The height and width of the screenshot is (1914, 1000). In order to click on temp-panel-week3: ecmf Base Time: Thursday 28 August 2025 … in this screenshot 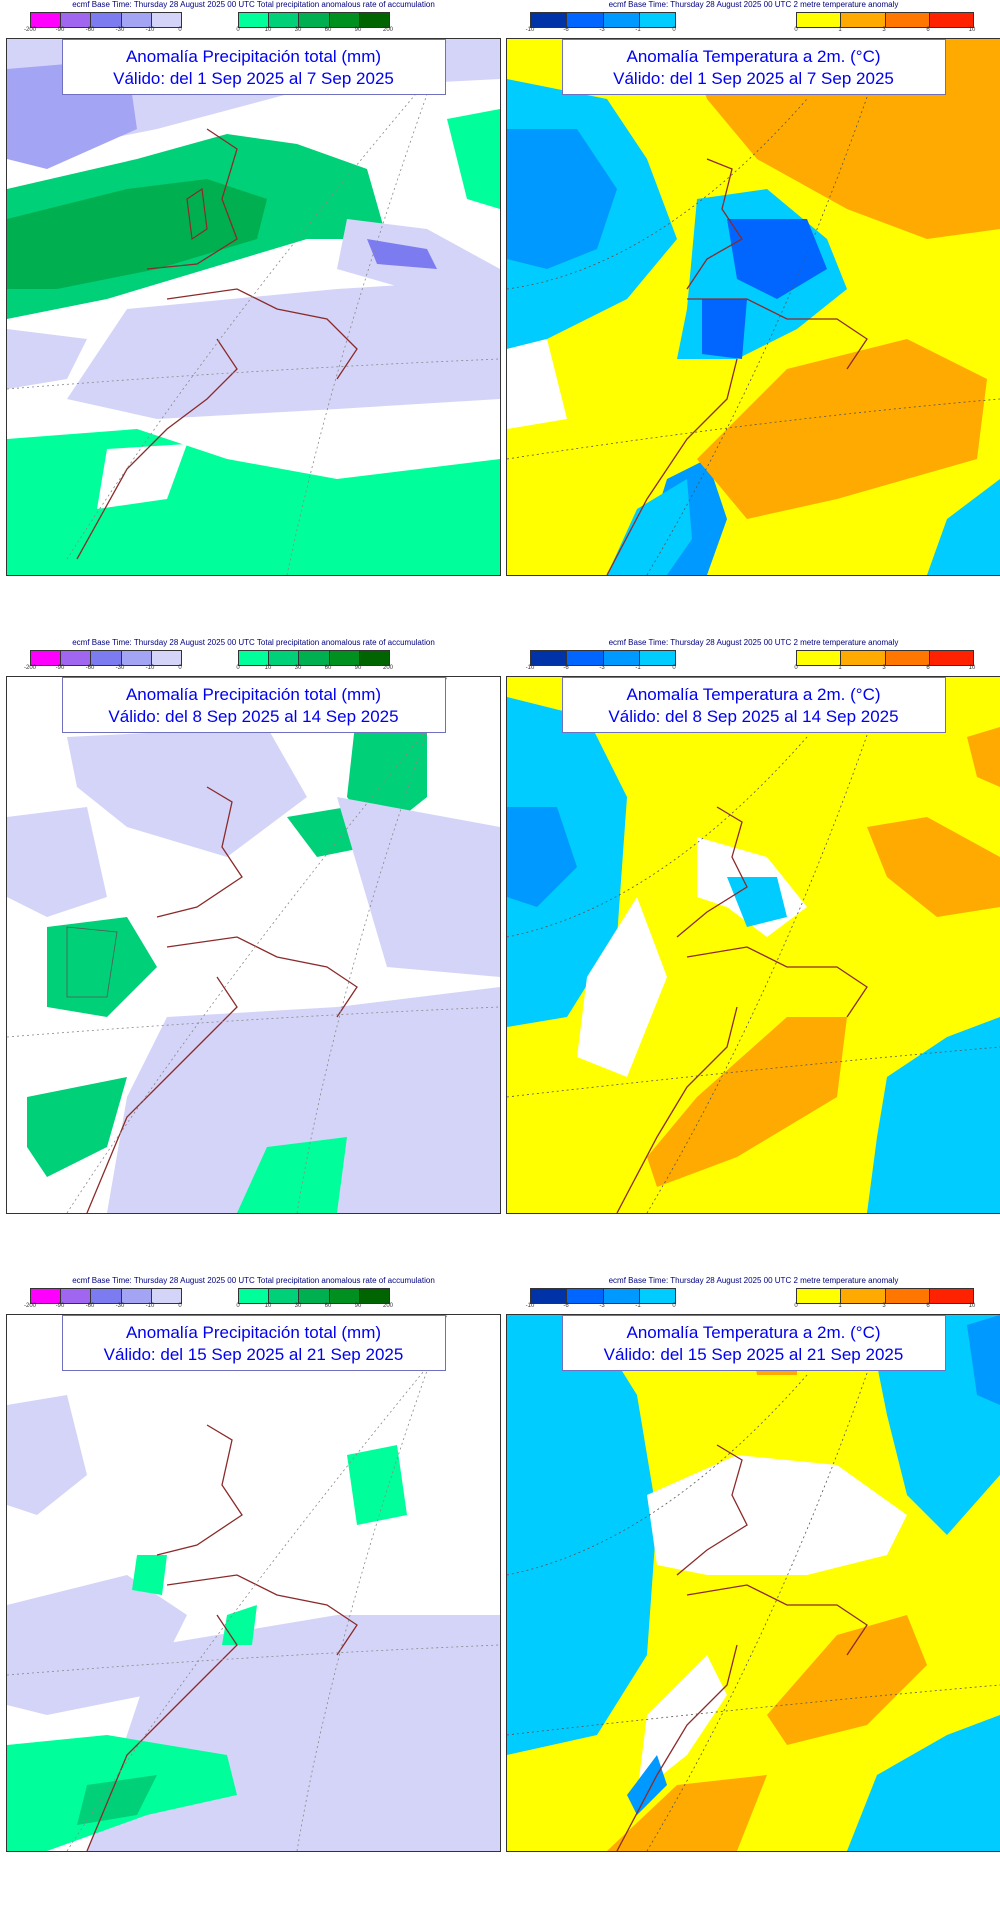, I will do `click(753, 1566)`.